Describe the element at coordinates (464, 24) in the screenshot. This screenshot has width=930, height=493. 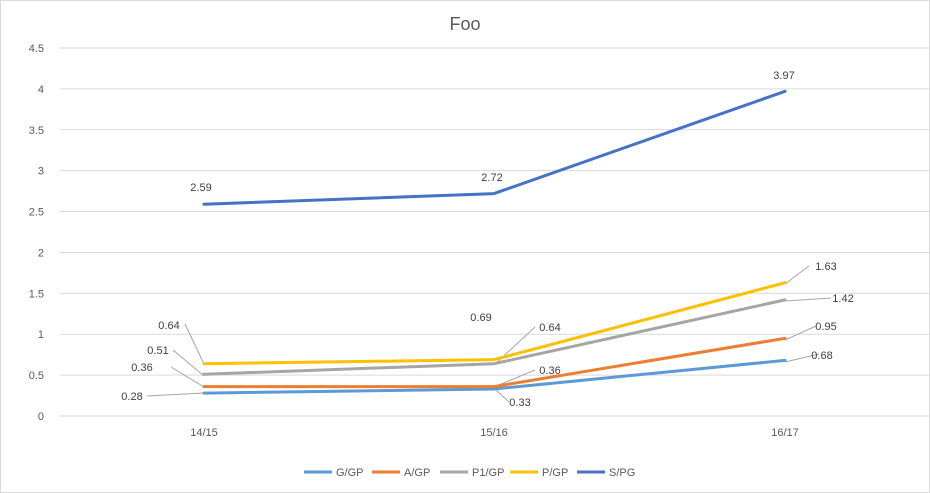
I see `chart-title: Foo` at that location.